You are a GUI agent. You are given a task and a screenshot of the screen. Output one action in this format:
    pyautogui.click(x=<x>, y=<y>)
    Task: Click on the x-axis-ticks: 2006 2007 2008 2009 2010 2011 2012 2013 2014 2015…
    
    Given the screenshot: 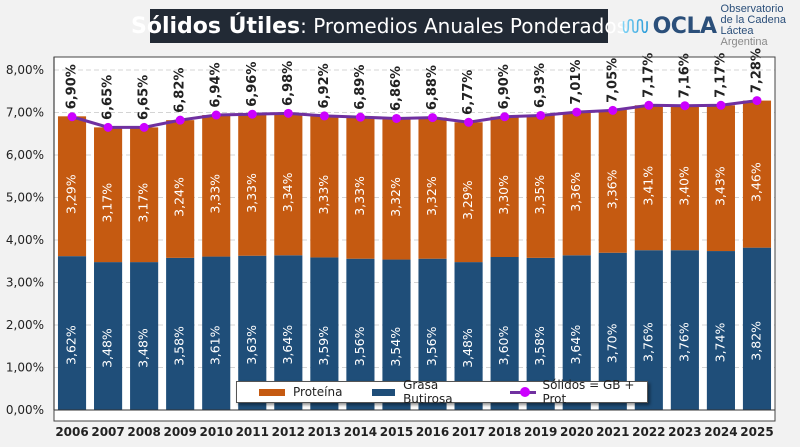 What is the action you would take?
    pyautogui.click(x=414, y=432)
    